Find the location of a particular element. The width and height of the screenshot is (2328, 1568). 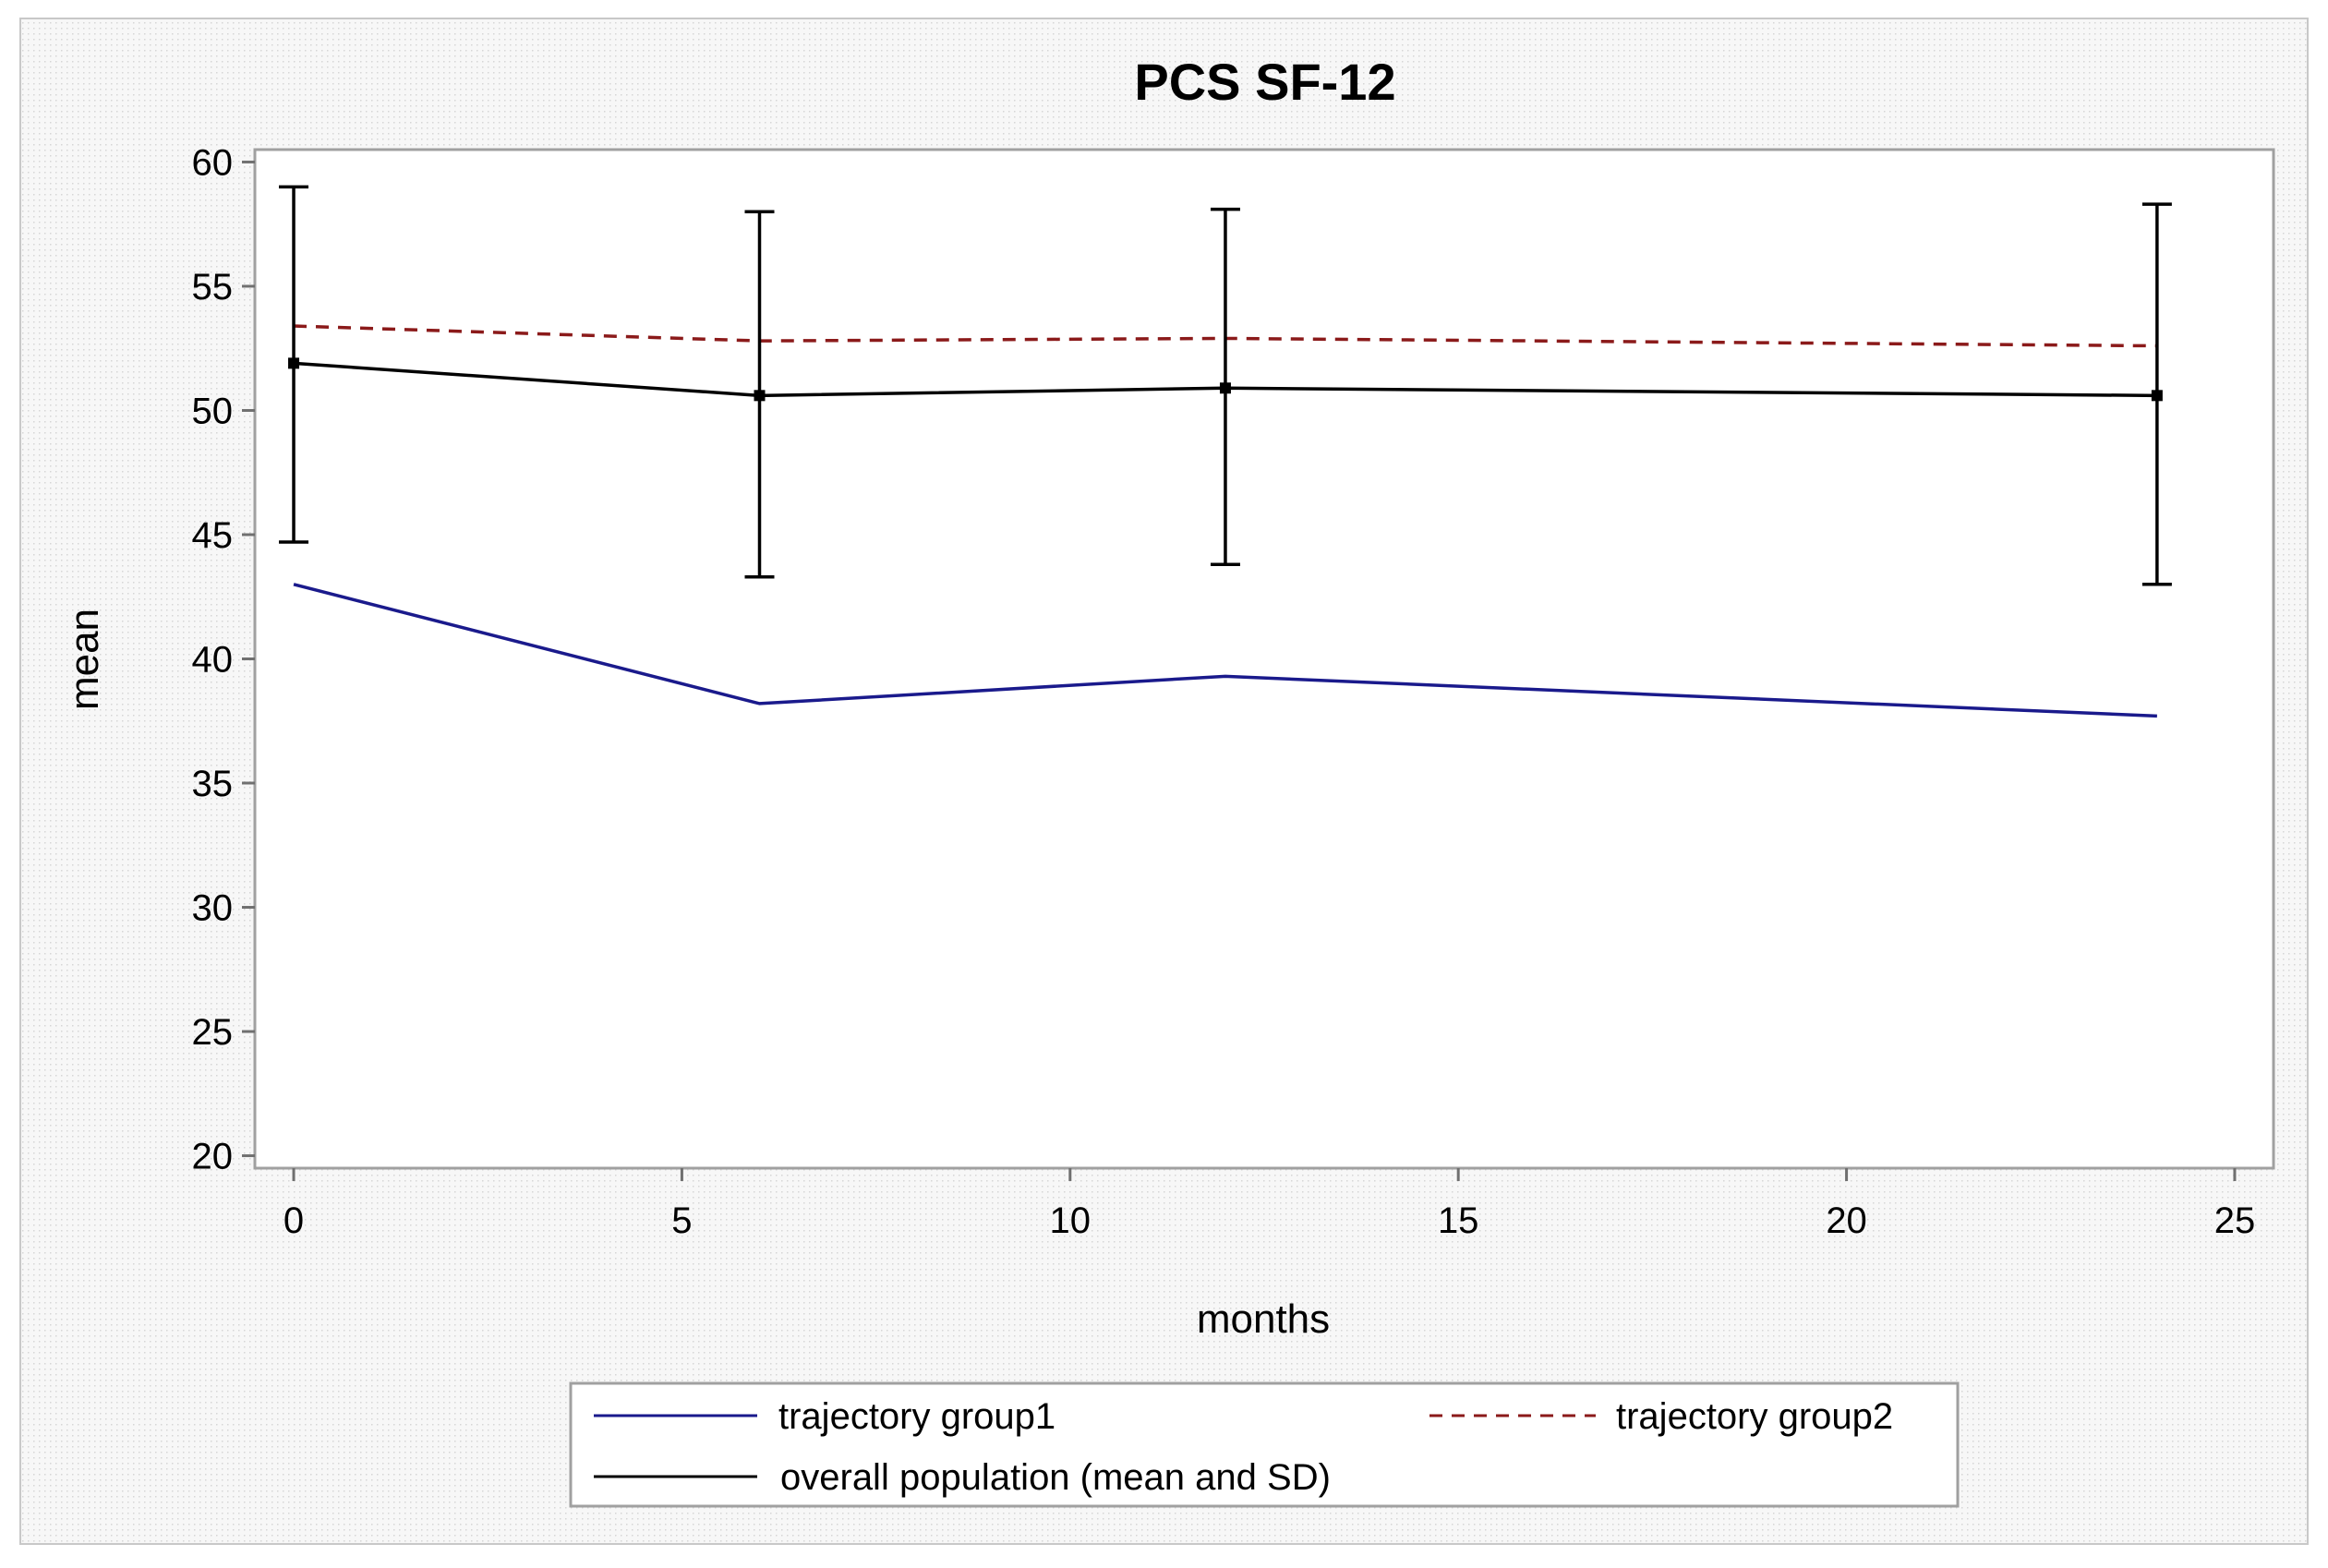

y-axis: 20 25 30 35 40 45 50 55 60 is located at coordinates (223, 659).